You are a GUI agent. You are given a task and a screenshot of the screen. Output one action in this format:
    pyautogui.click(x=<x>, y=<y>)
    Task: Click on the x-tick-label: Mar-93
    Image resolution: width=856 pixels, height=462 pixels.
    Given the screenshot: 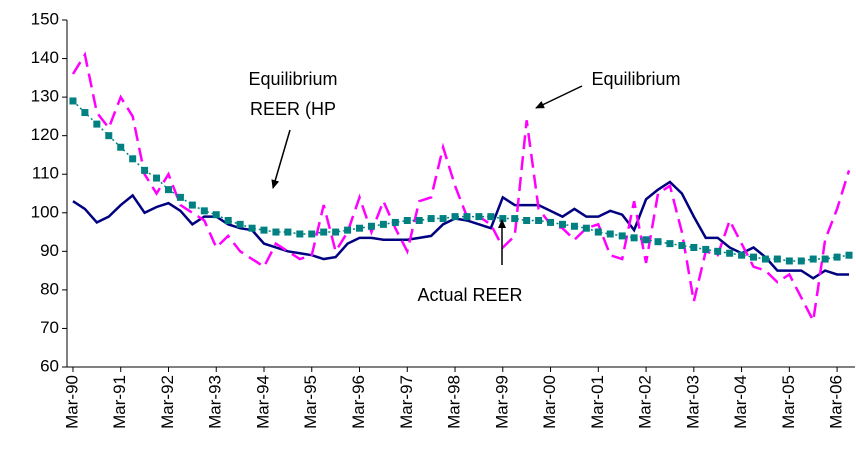 What is the action you would take?
    pyautogui.click(x=215, y=402)
    